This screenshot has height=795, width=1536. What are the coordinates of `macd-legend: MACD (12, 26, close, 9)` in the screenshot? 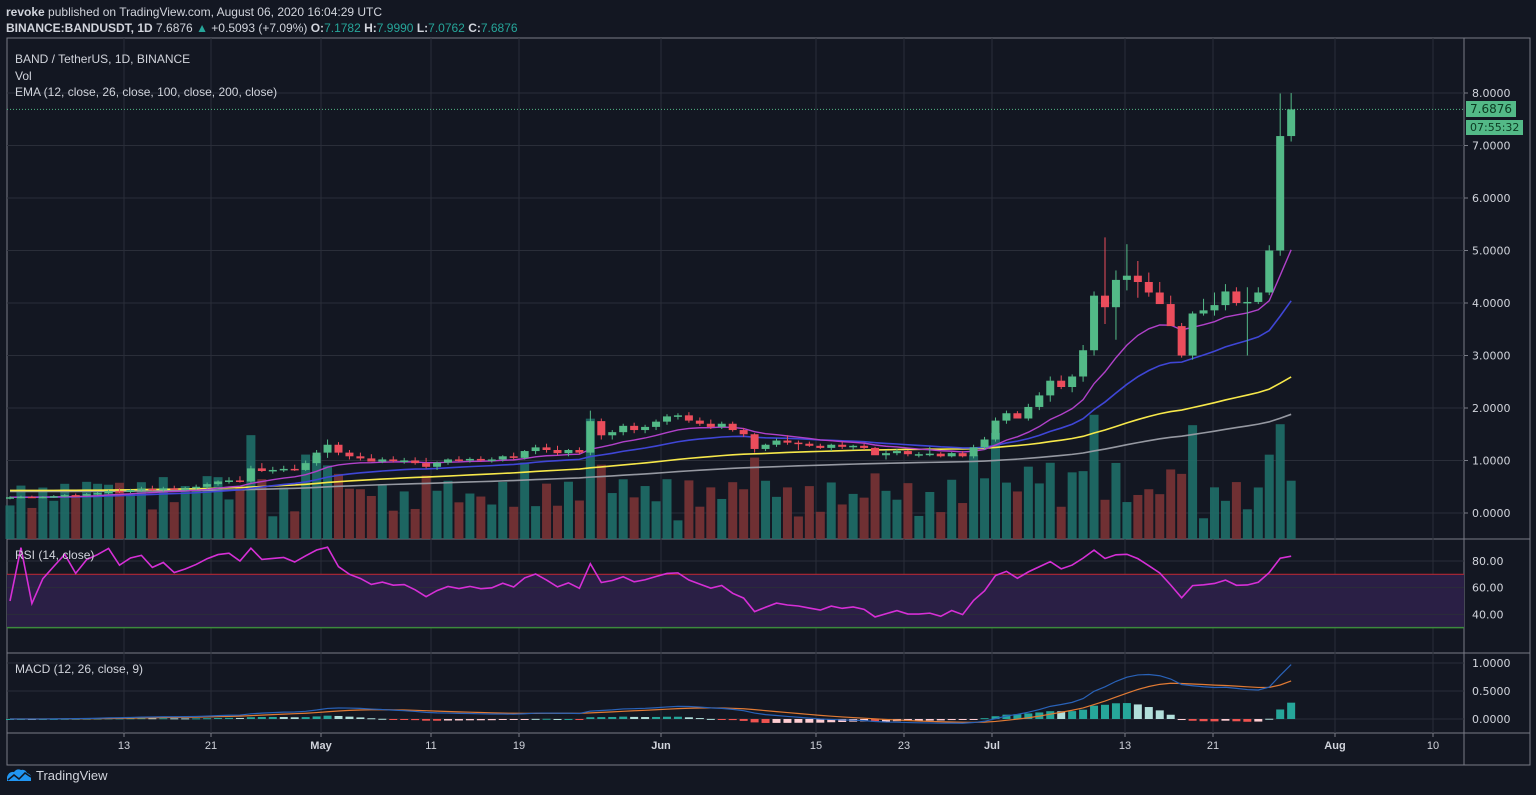 It's located at (79, 669).